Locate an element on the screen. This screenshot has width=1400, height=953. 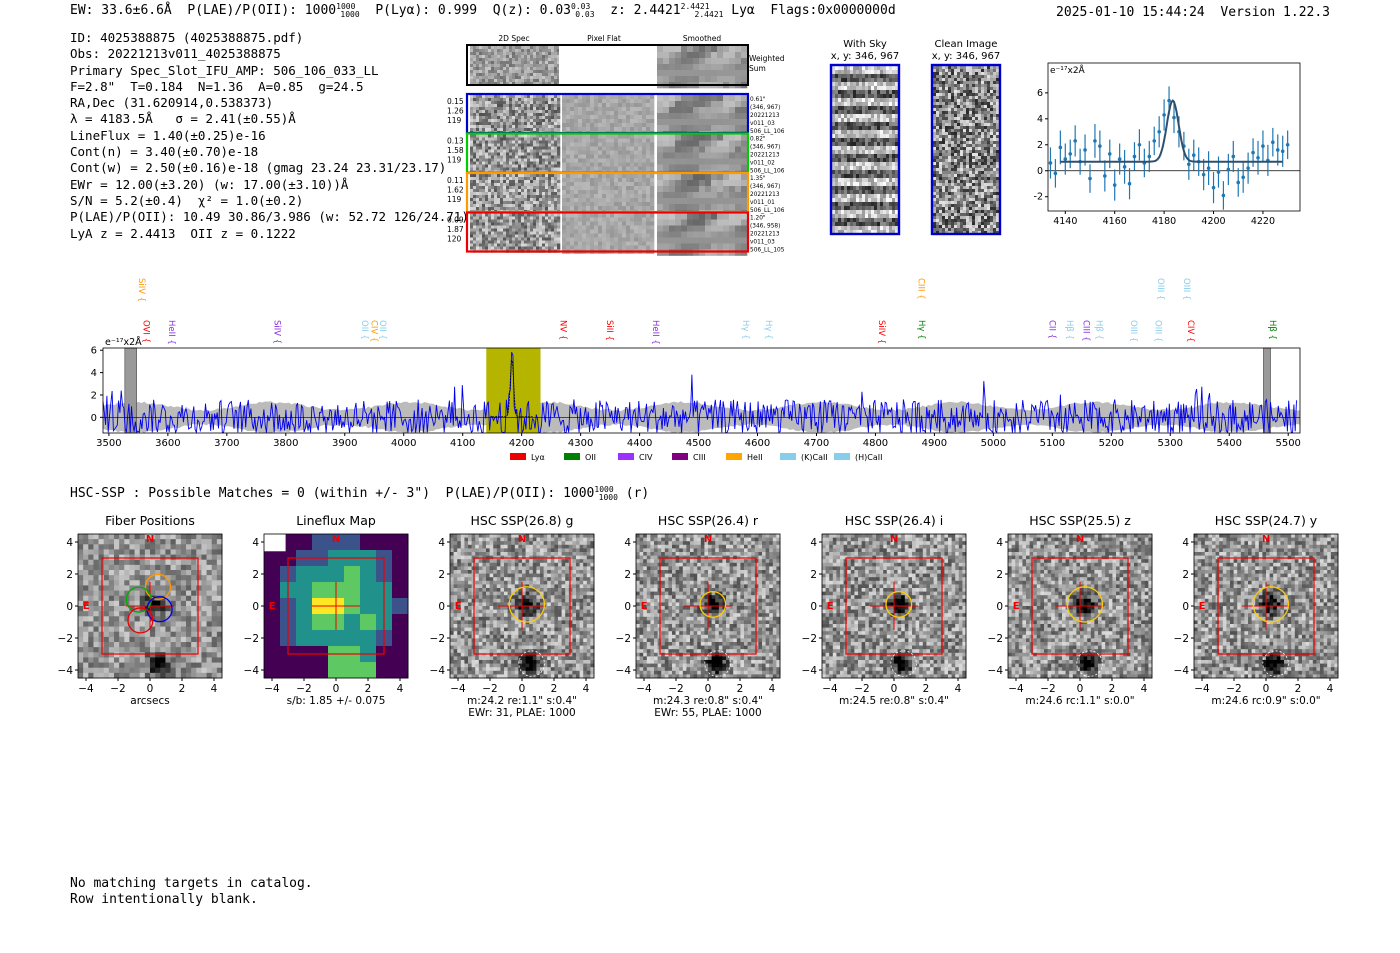
with-sky-coords: x, y: 346, 967 is located at coordinates (865, 56).